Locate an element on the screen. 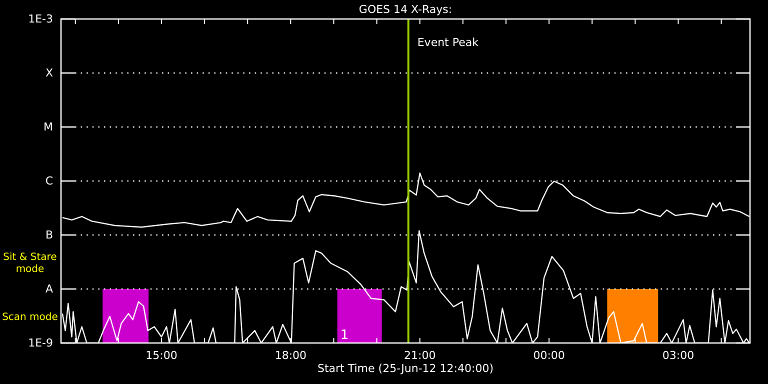 This screenshot has width=768, height=384. x-tick-label: 03:00 is located at coordinates (678, 355).